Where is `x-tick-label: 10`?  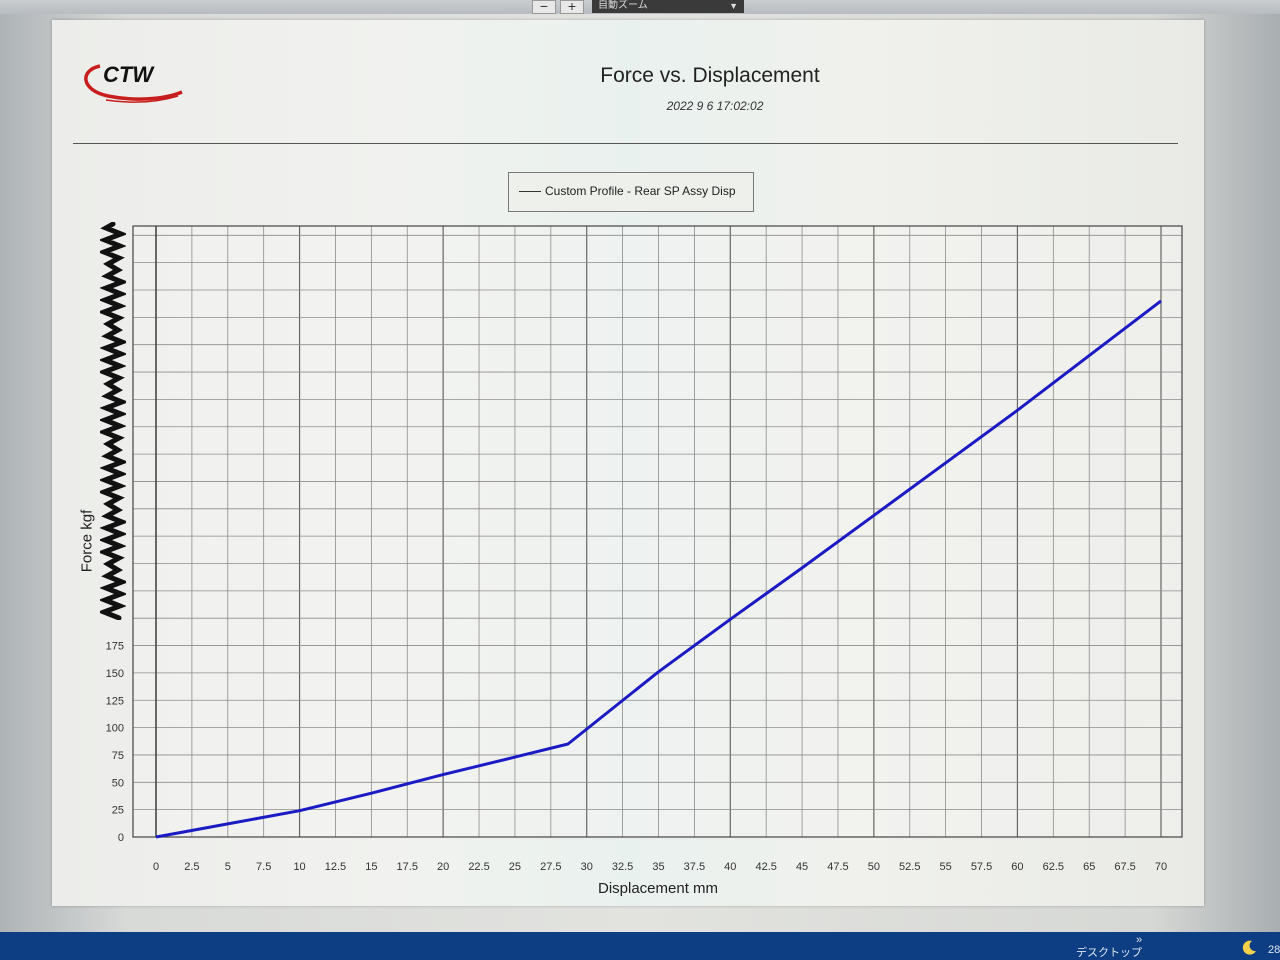 x-tick-label: 10 is located at coordinates (299, 867).